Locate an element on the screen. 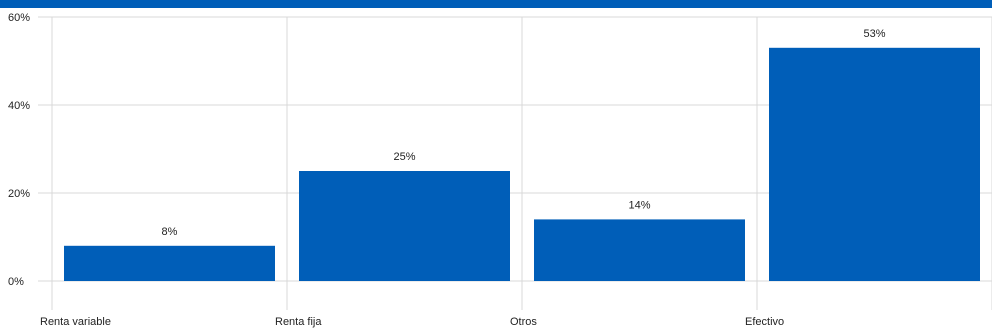 Image resolution: width=992 pixels, height=331 pixels. y-tick-label: 60% is located at coordinates (19, 18).